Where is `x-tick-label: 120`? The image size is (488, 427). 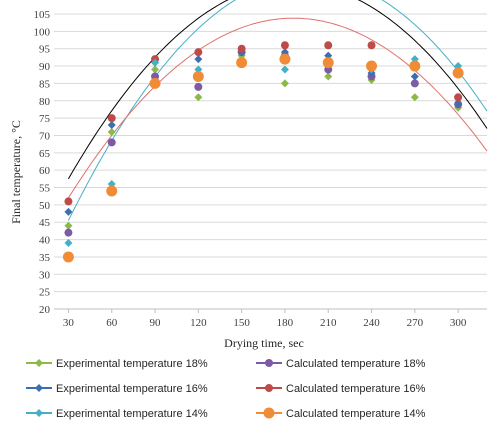 x-tick-label: 120 is located at coordinates (198, 323).